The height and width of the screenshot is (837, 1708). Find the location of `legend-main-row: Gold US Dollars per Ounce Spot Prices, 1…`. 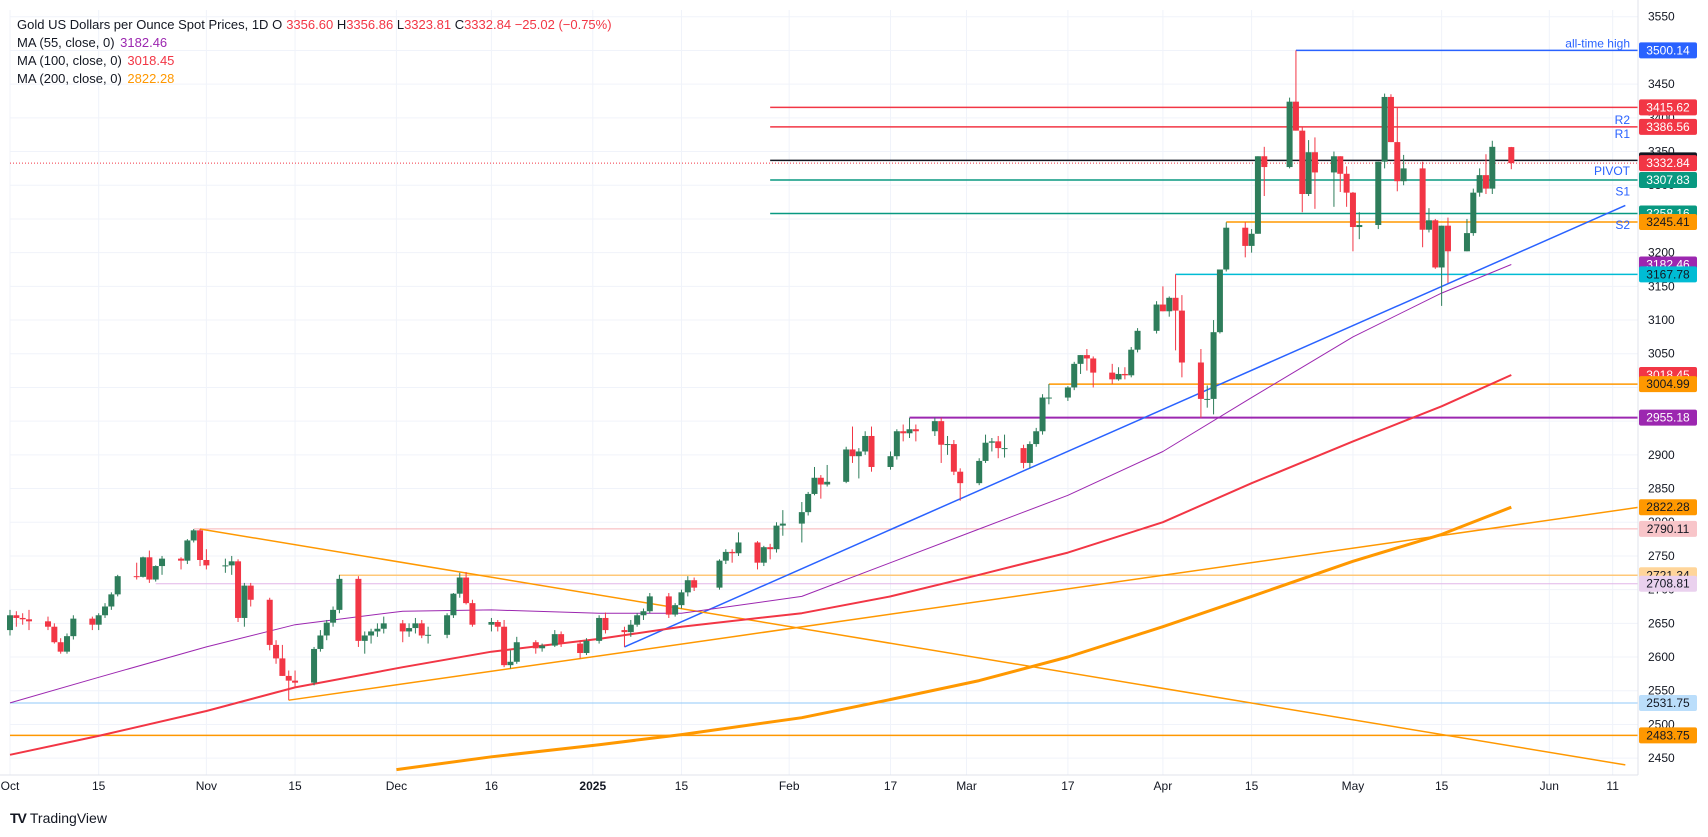

legend-main-row: Gold US Dollars per Ounce Spot Prices, 1… is located at coordinates (314, 25).